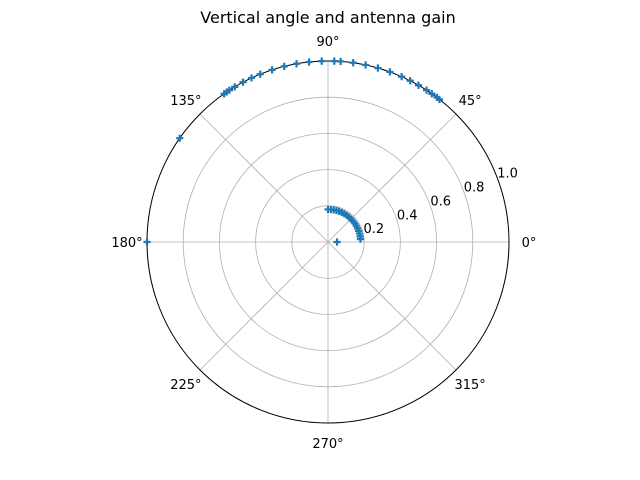 The height and width of the screenshot is (480, 640). Describe the element at coordinates (373, 229) in the screenshot. I see `radial-tick-label: 0.2` at that location.